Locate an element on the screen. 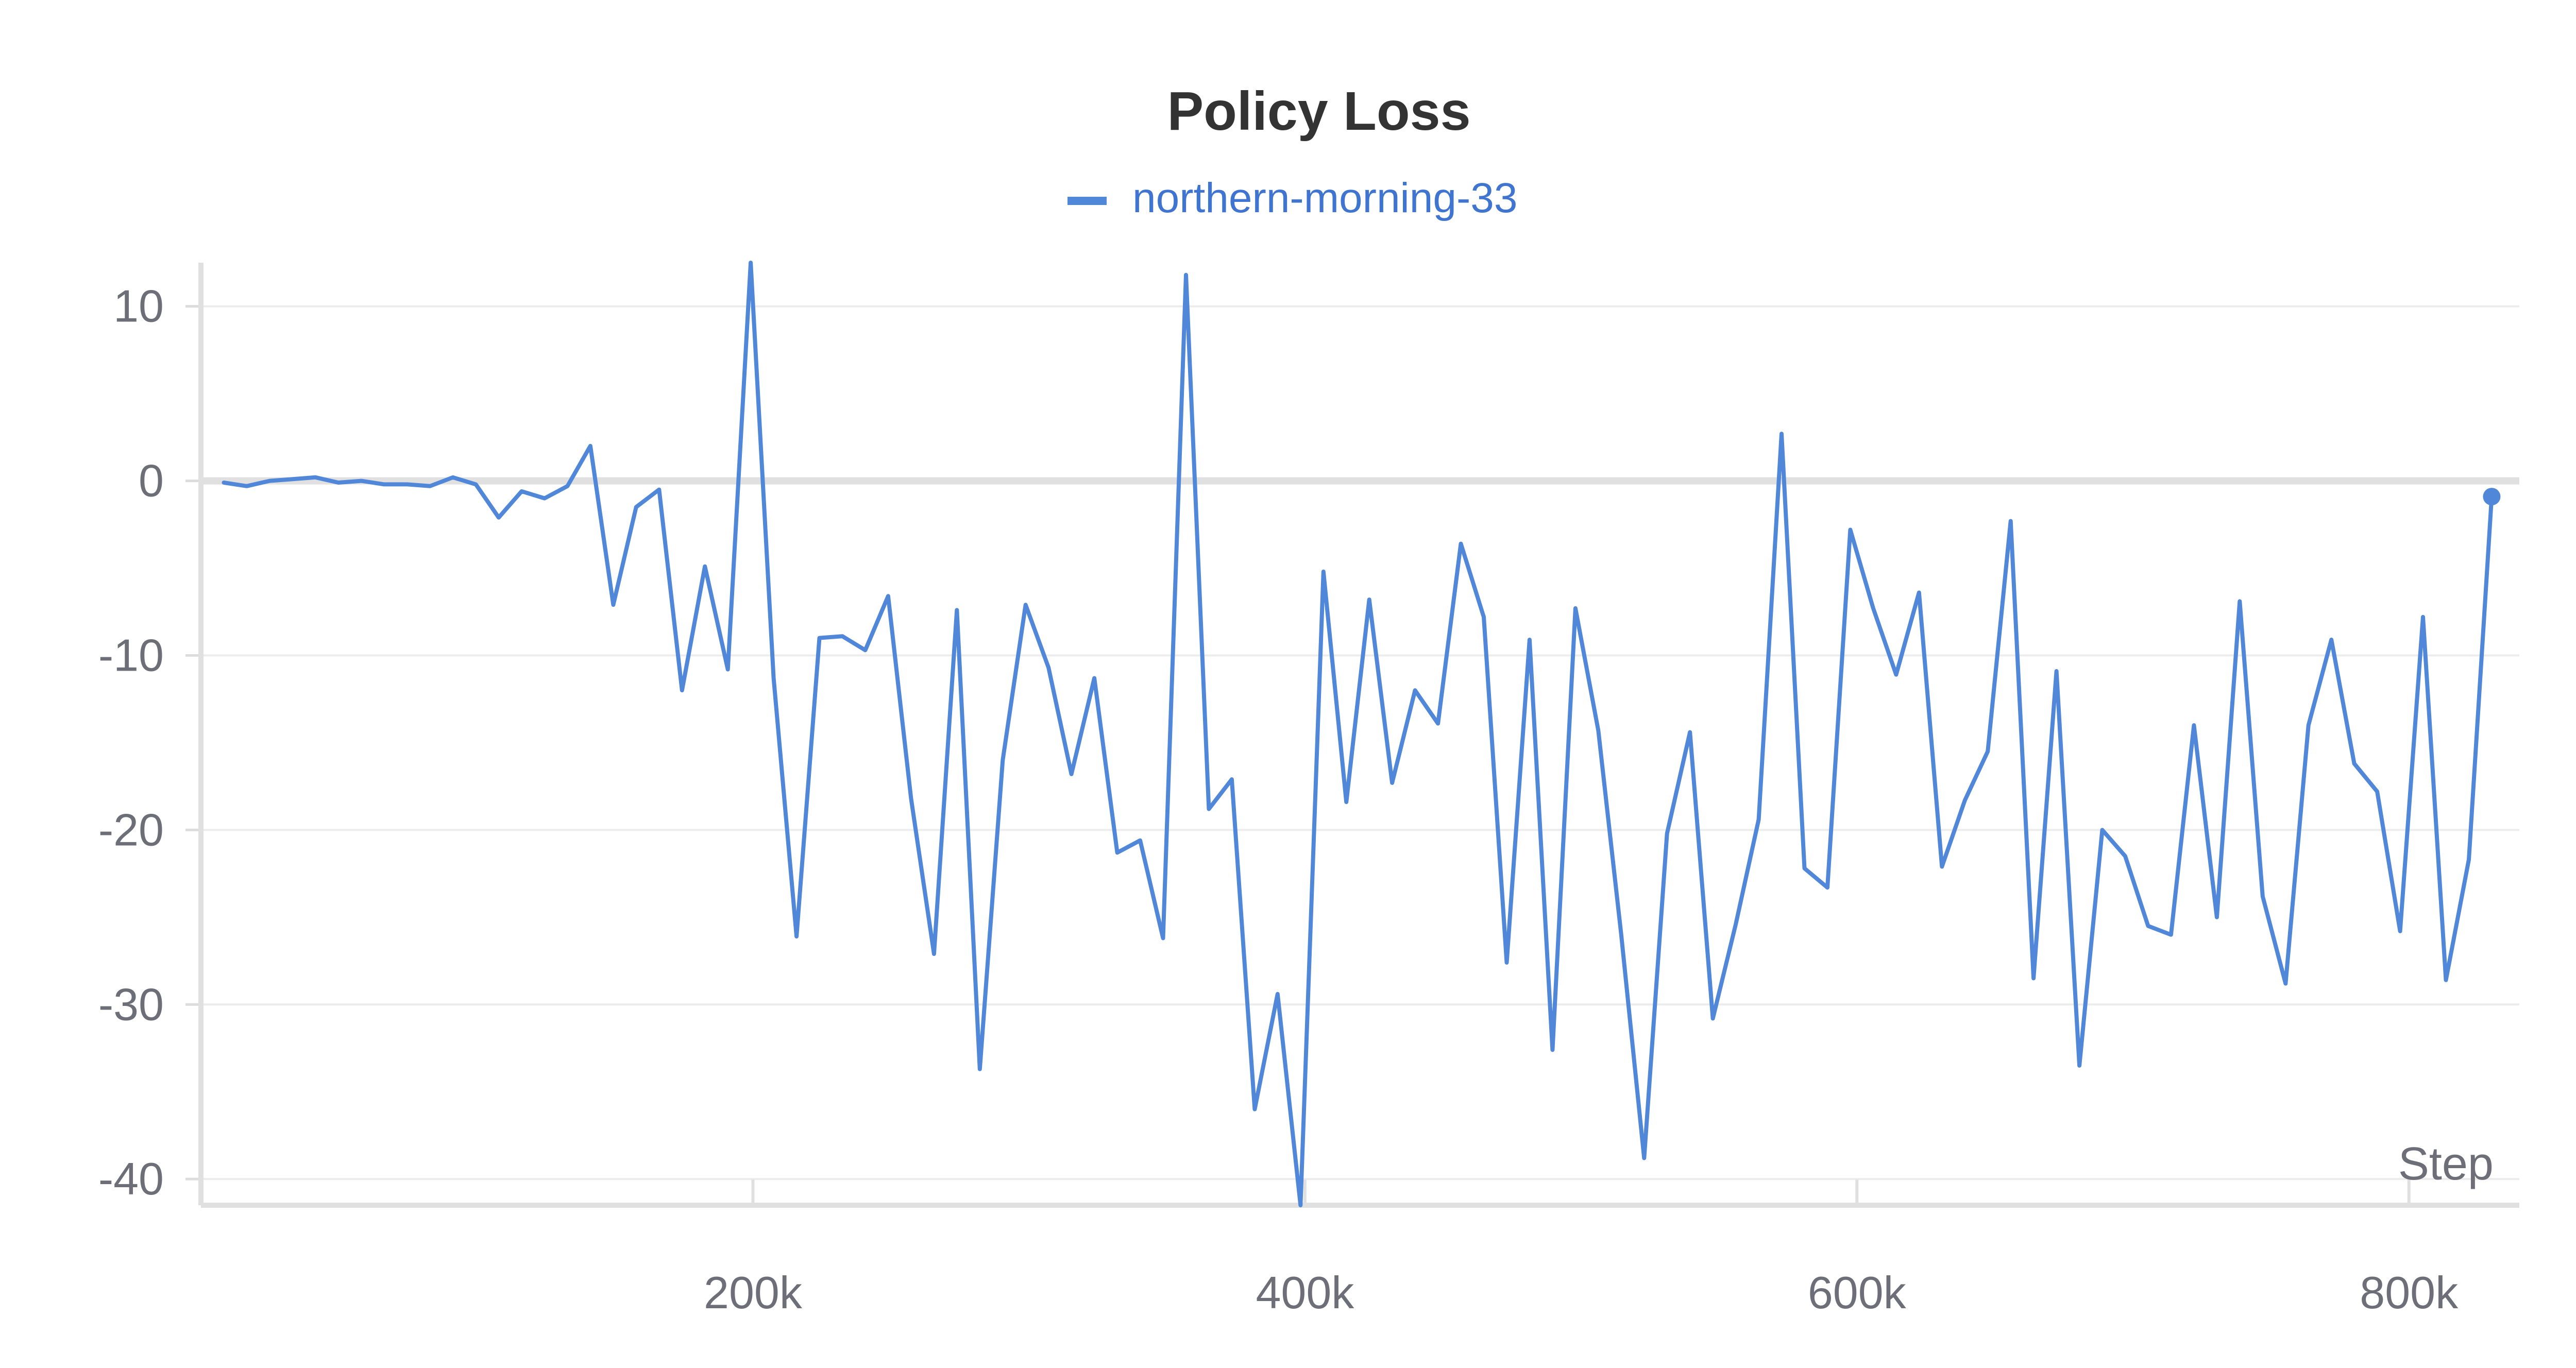 The width and height of the screenshot is (2576, 1368). x-axis-tick-labels: 200k 400k 600k 800k is located at coordinates (1581, 1292).